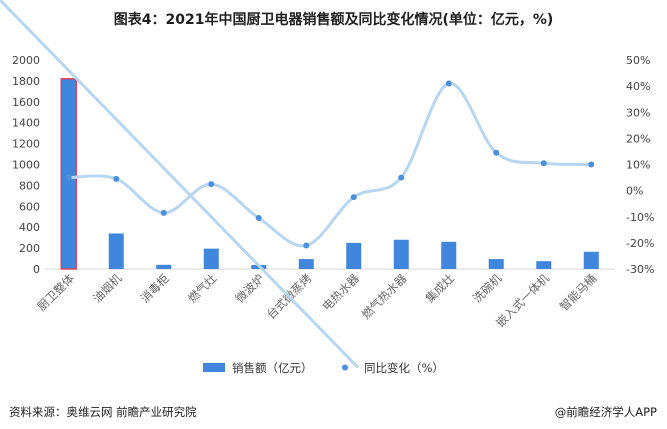  Describe the element at coordinates (487, 288) in the screenshot. I see `category-label: 洗碗机` at that location.